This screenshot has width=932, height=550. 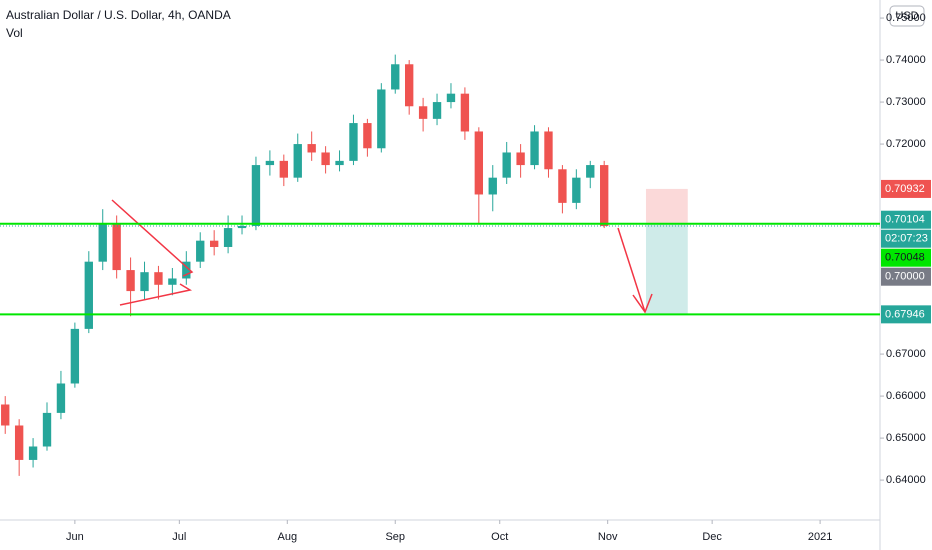 What do you see at coordinates (499, 537) in the screenshot?
I see `x-tick-label: Oct` at bounding box center [499, 537].